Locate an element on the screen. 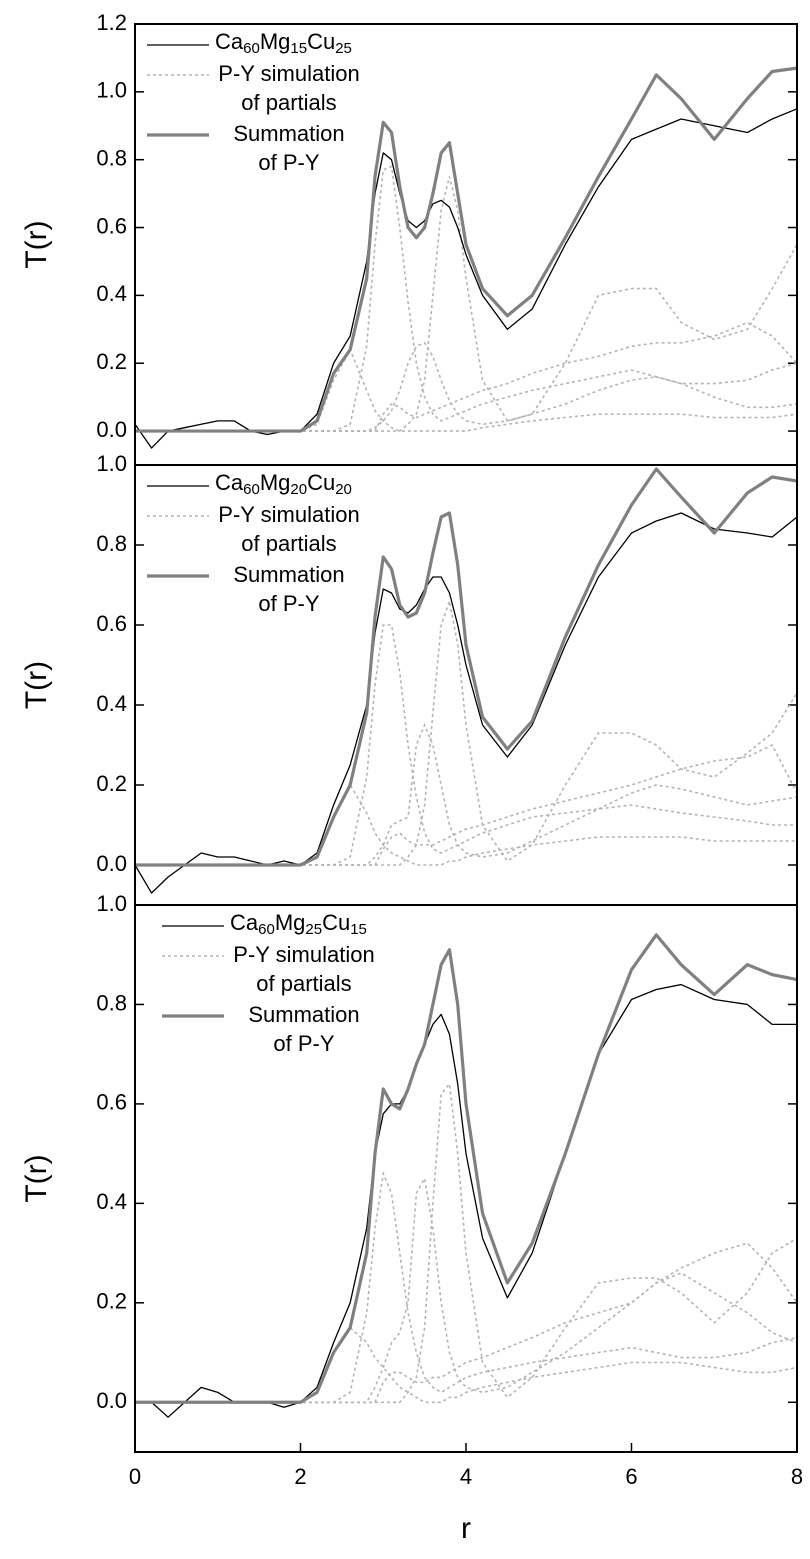 The width and height of the screenshot is (810, 1559). legend-label: Ca60Mg15Cu25 is located at coordinates (283, 43).